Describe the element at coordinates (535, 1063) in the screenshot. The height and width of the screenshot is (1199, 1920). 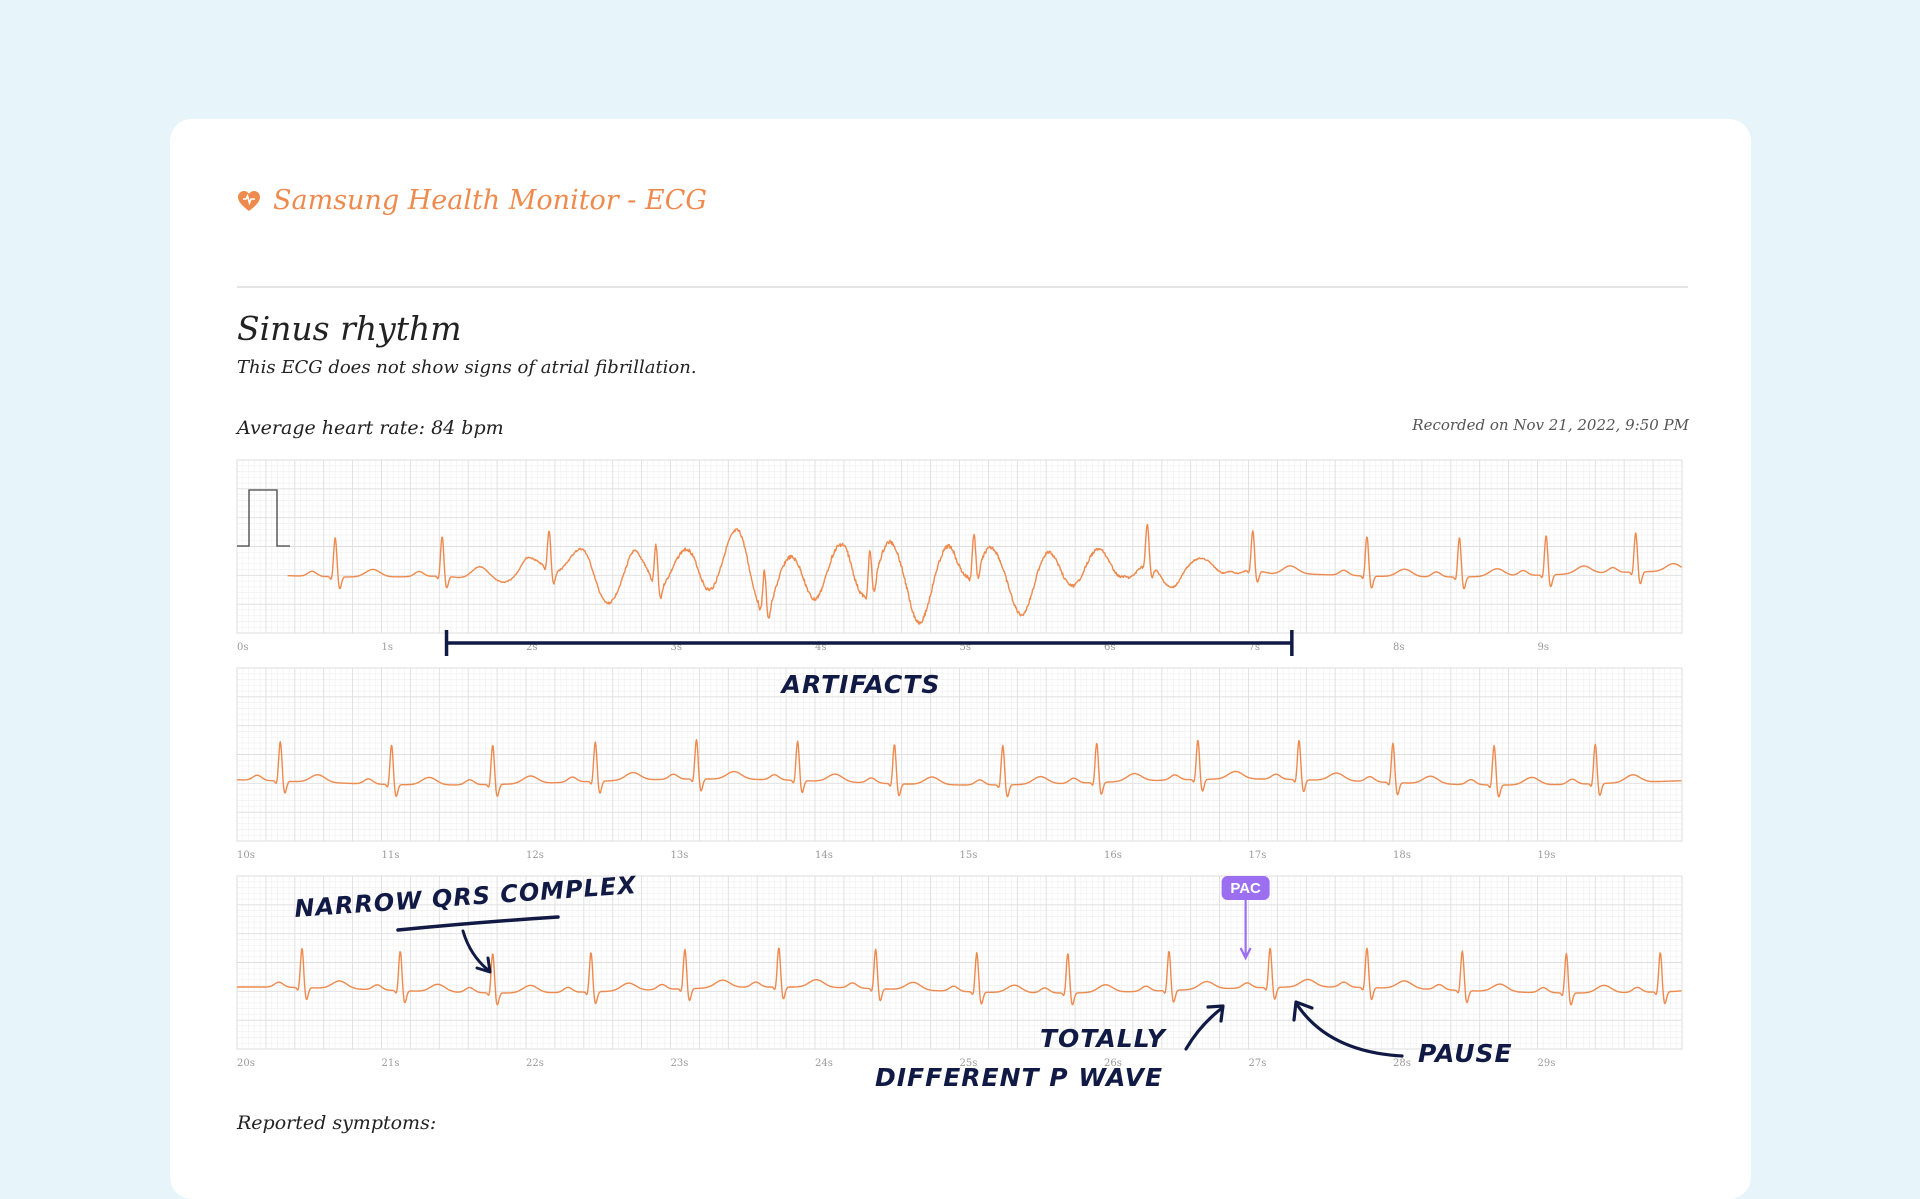
I see `ecg-tick-label: 22s` at that location.